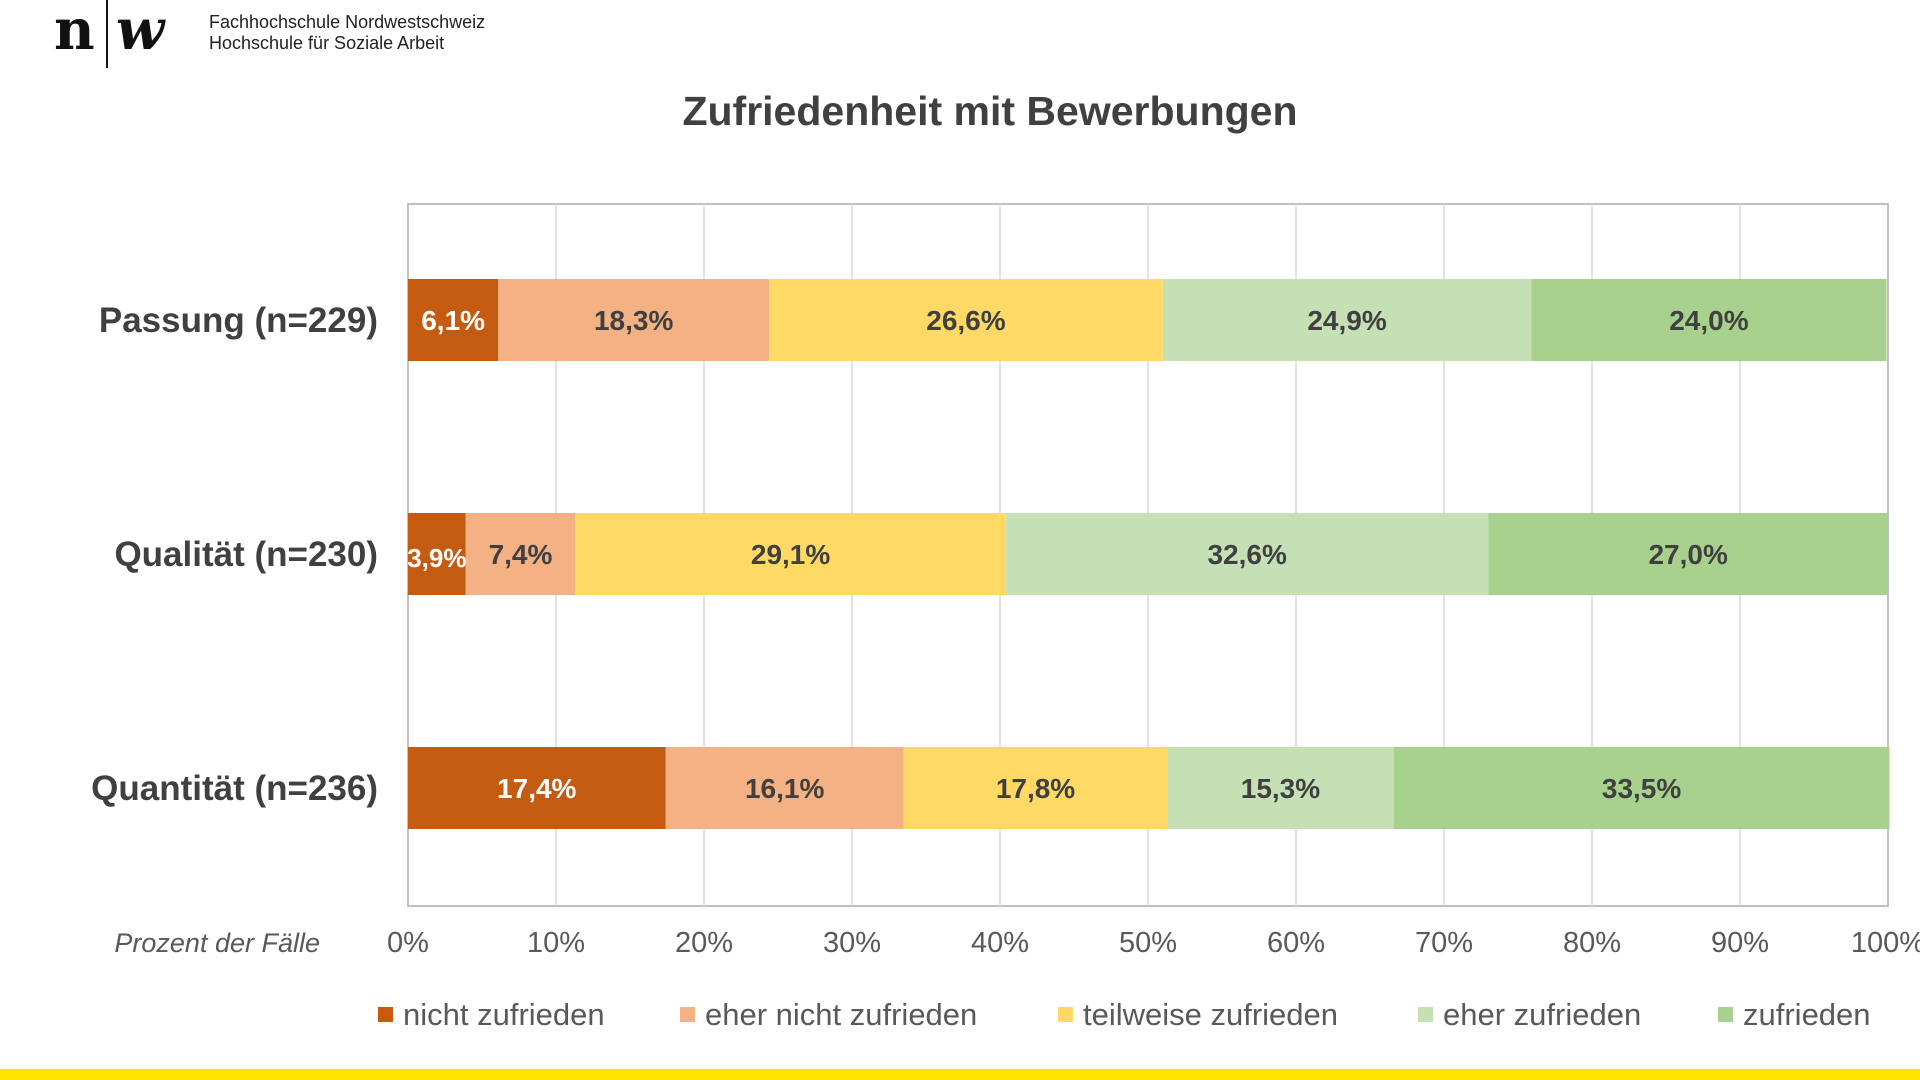 This screenshot has width=1920, height=1080. I want to click on x-tick-label: 20%, so click(704, 943).